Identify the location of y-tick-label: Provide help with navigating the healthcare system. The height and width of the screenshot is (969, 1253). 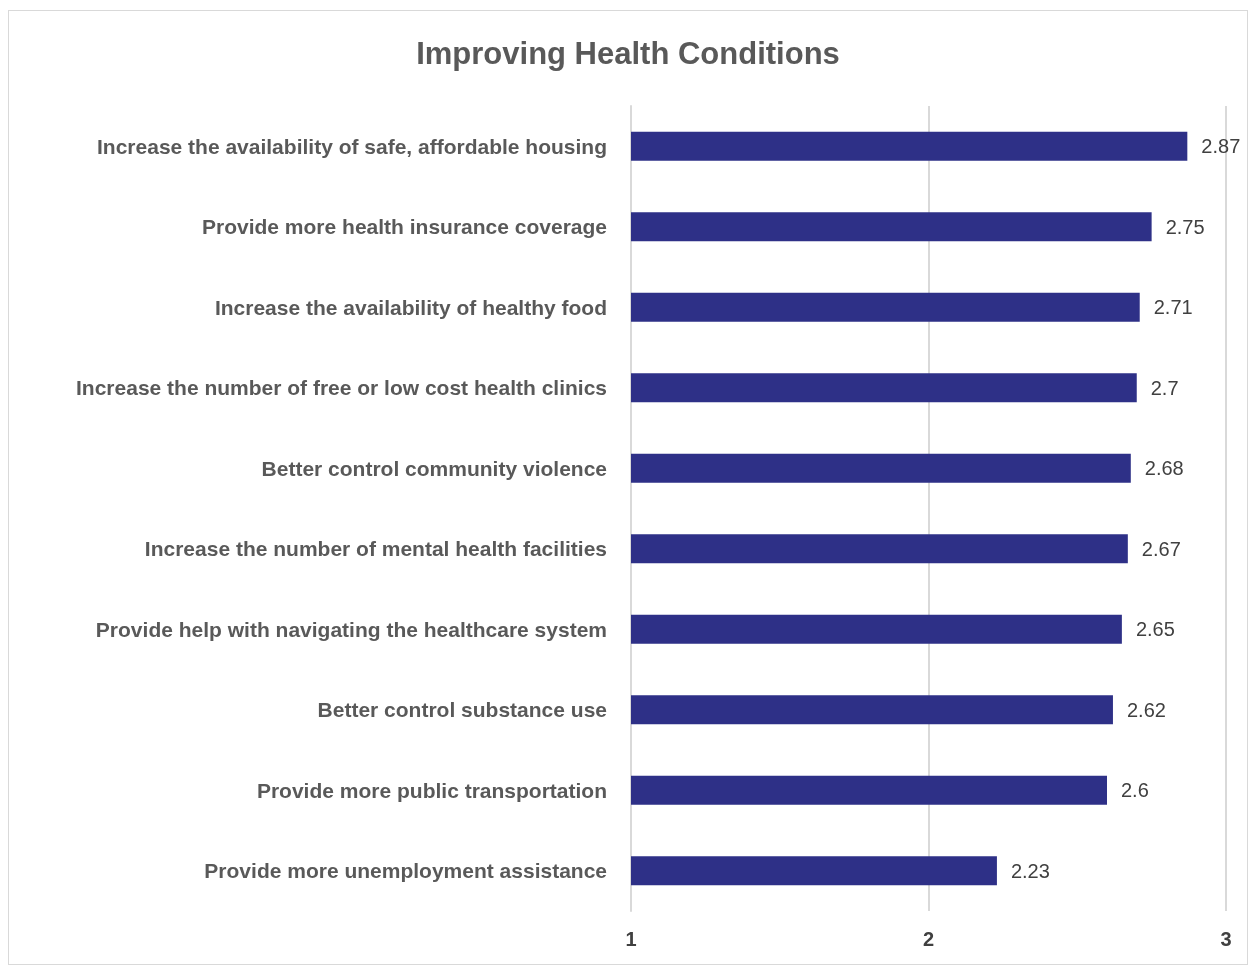
(351, 629).